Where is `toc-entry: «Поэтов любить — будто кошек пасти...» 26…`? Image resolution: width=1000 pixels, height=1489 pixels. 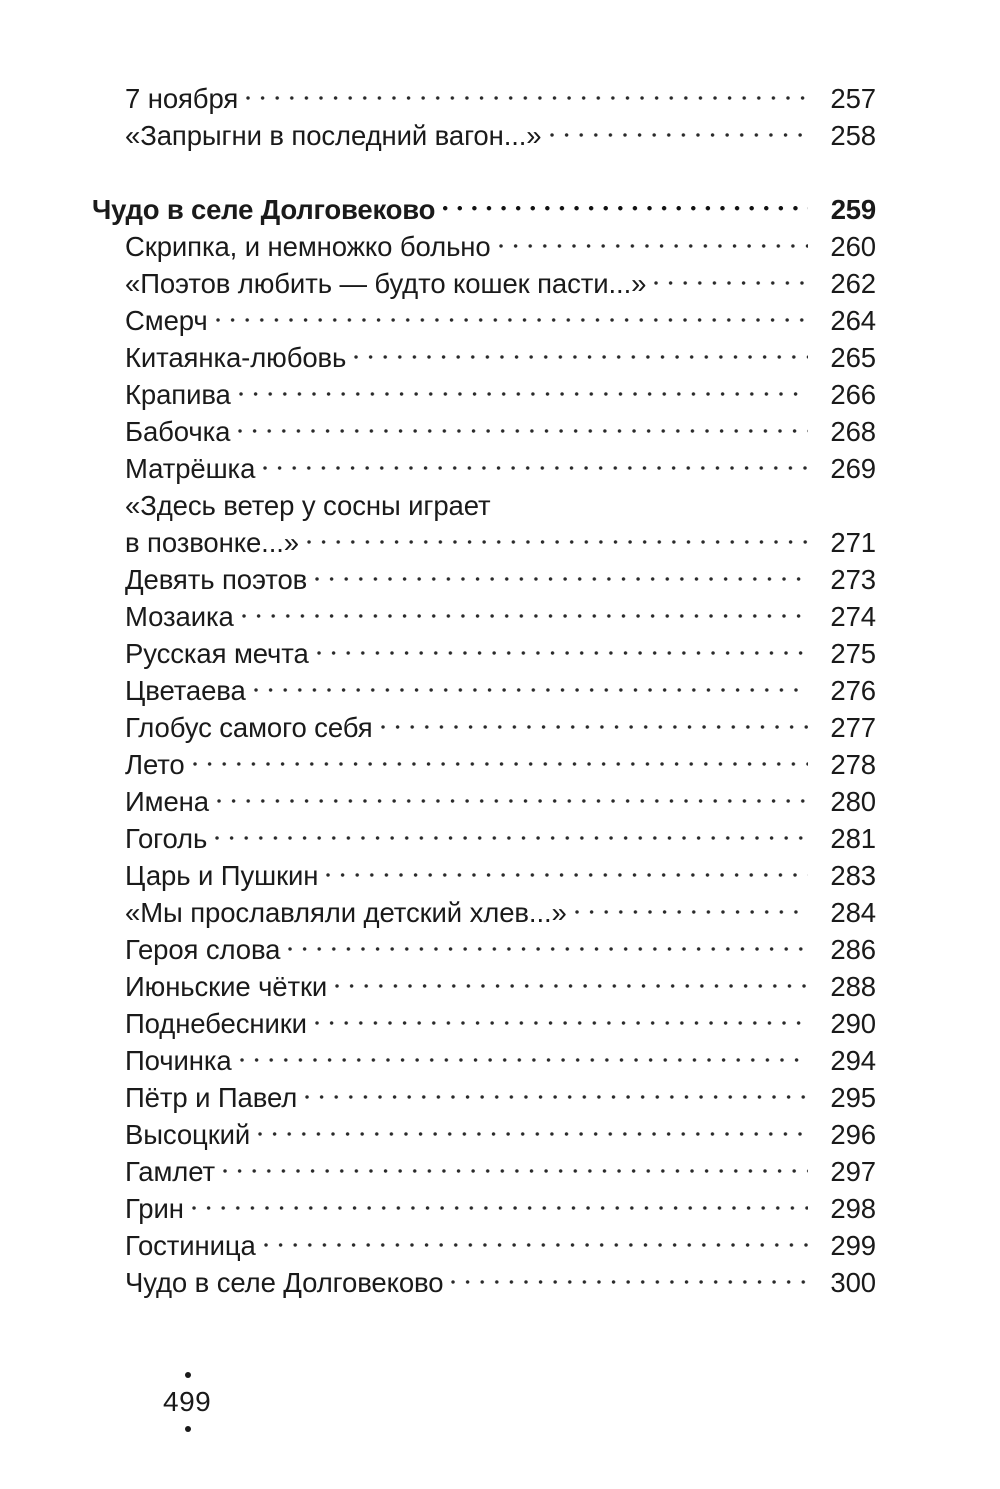 toc-entry: «Поэтов любить — будто кошек пасти...» 26… is located at coordinates (484, 283).